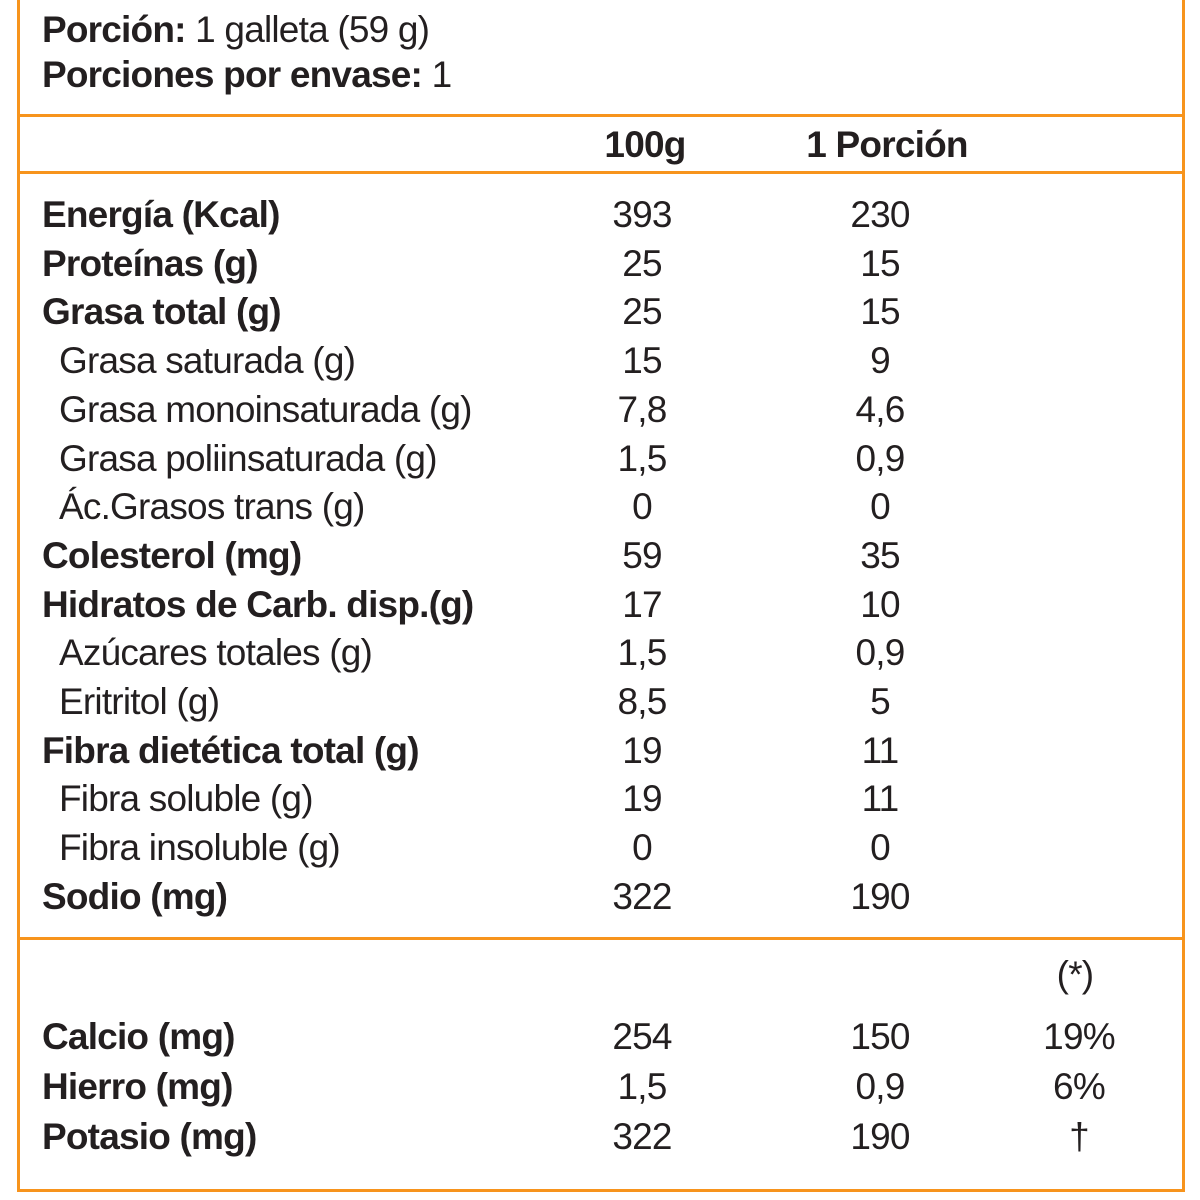 The height and width of the screenshot is (1200, 1200). What do you see at coordinates (880, 604) in the screenshot?
I see `value-portion: 10` at bounding box center [880, 604].